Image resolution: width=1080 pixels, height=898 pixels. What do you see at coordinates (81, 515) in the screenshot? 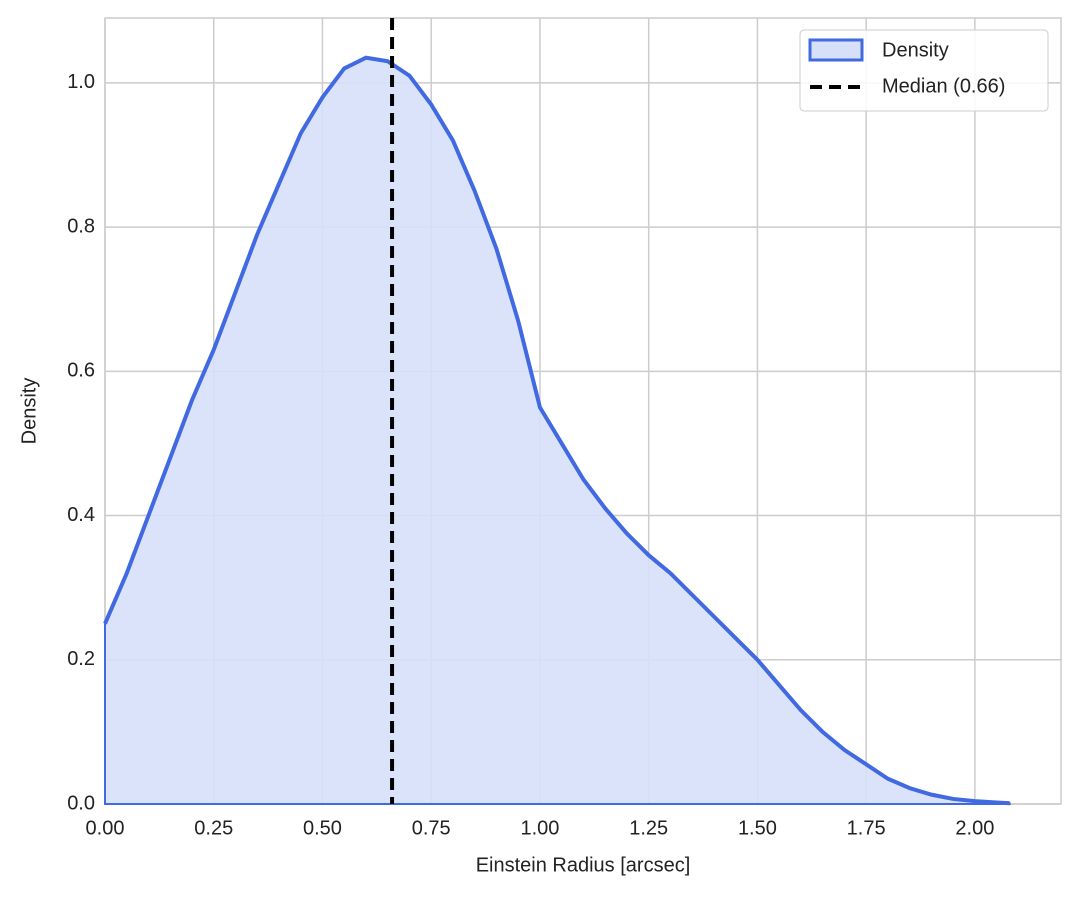
I see `y-tick-label: 0.4` at bounding box center [81, 515].